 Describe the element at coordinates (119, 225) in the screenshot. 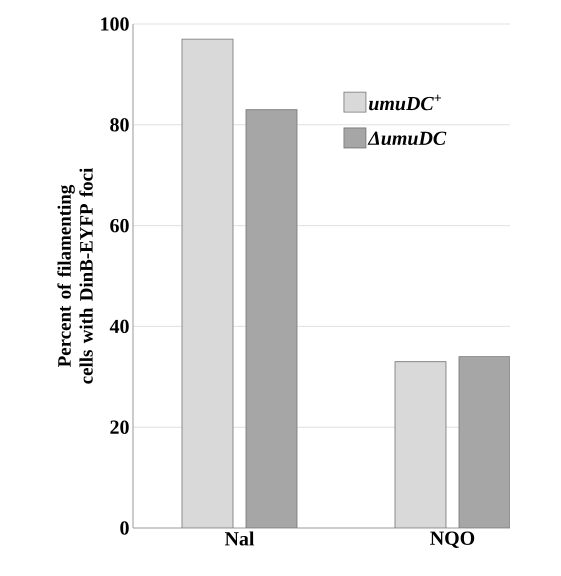

I see `y-tick-label: 60` at that location.